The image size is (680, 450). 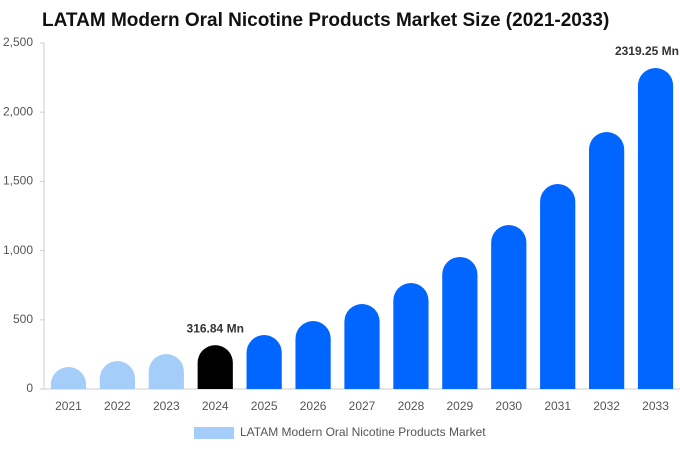 What do you see at coordinates (166, 406) in the screenshot?
I see `x-tick-label: 2023` at bounding box center [166, 406].